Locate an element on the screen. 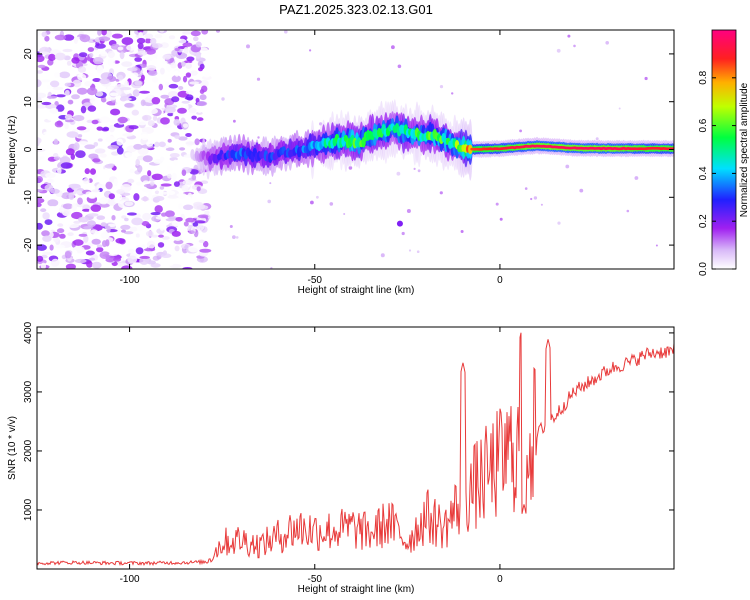 This screenshot has width=750, height=600. spectrogram-y-tick-label: 20 is located at coordinates (28, 54).